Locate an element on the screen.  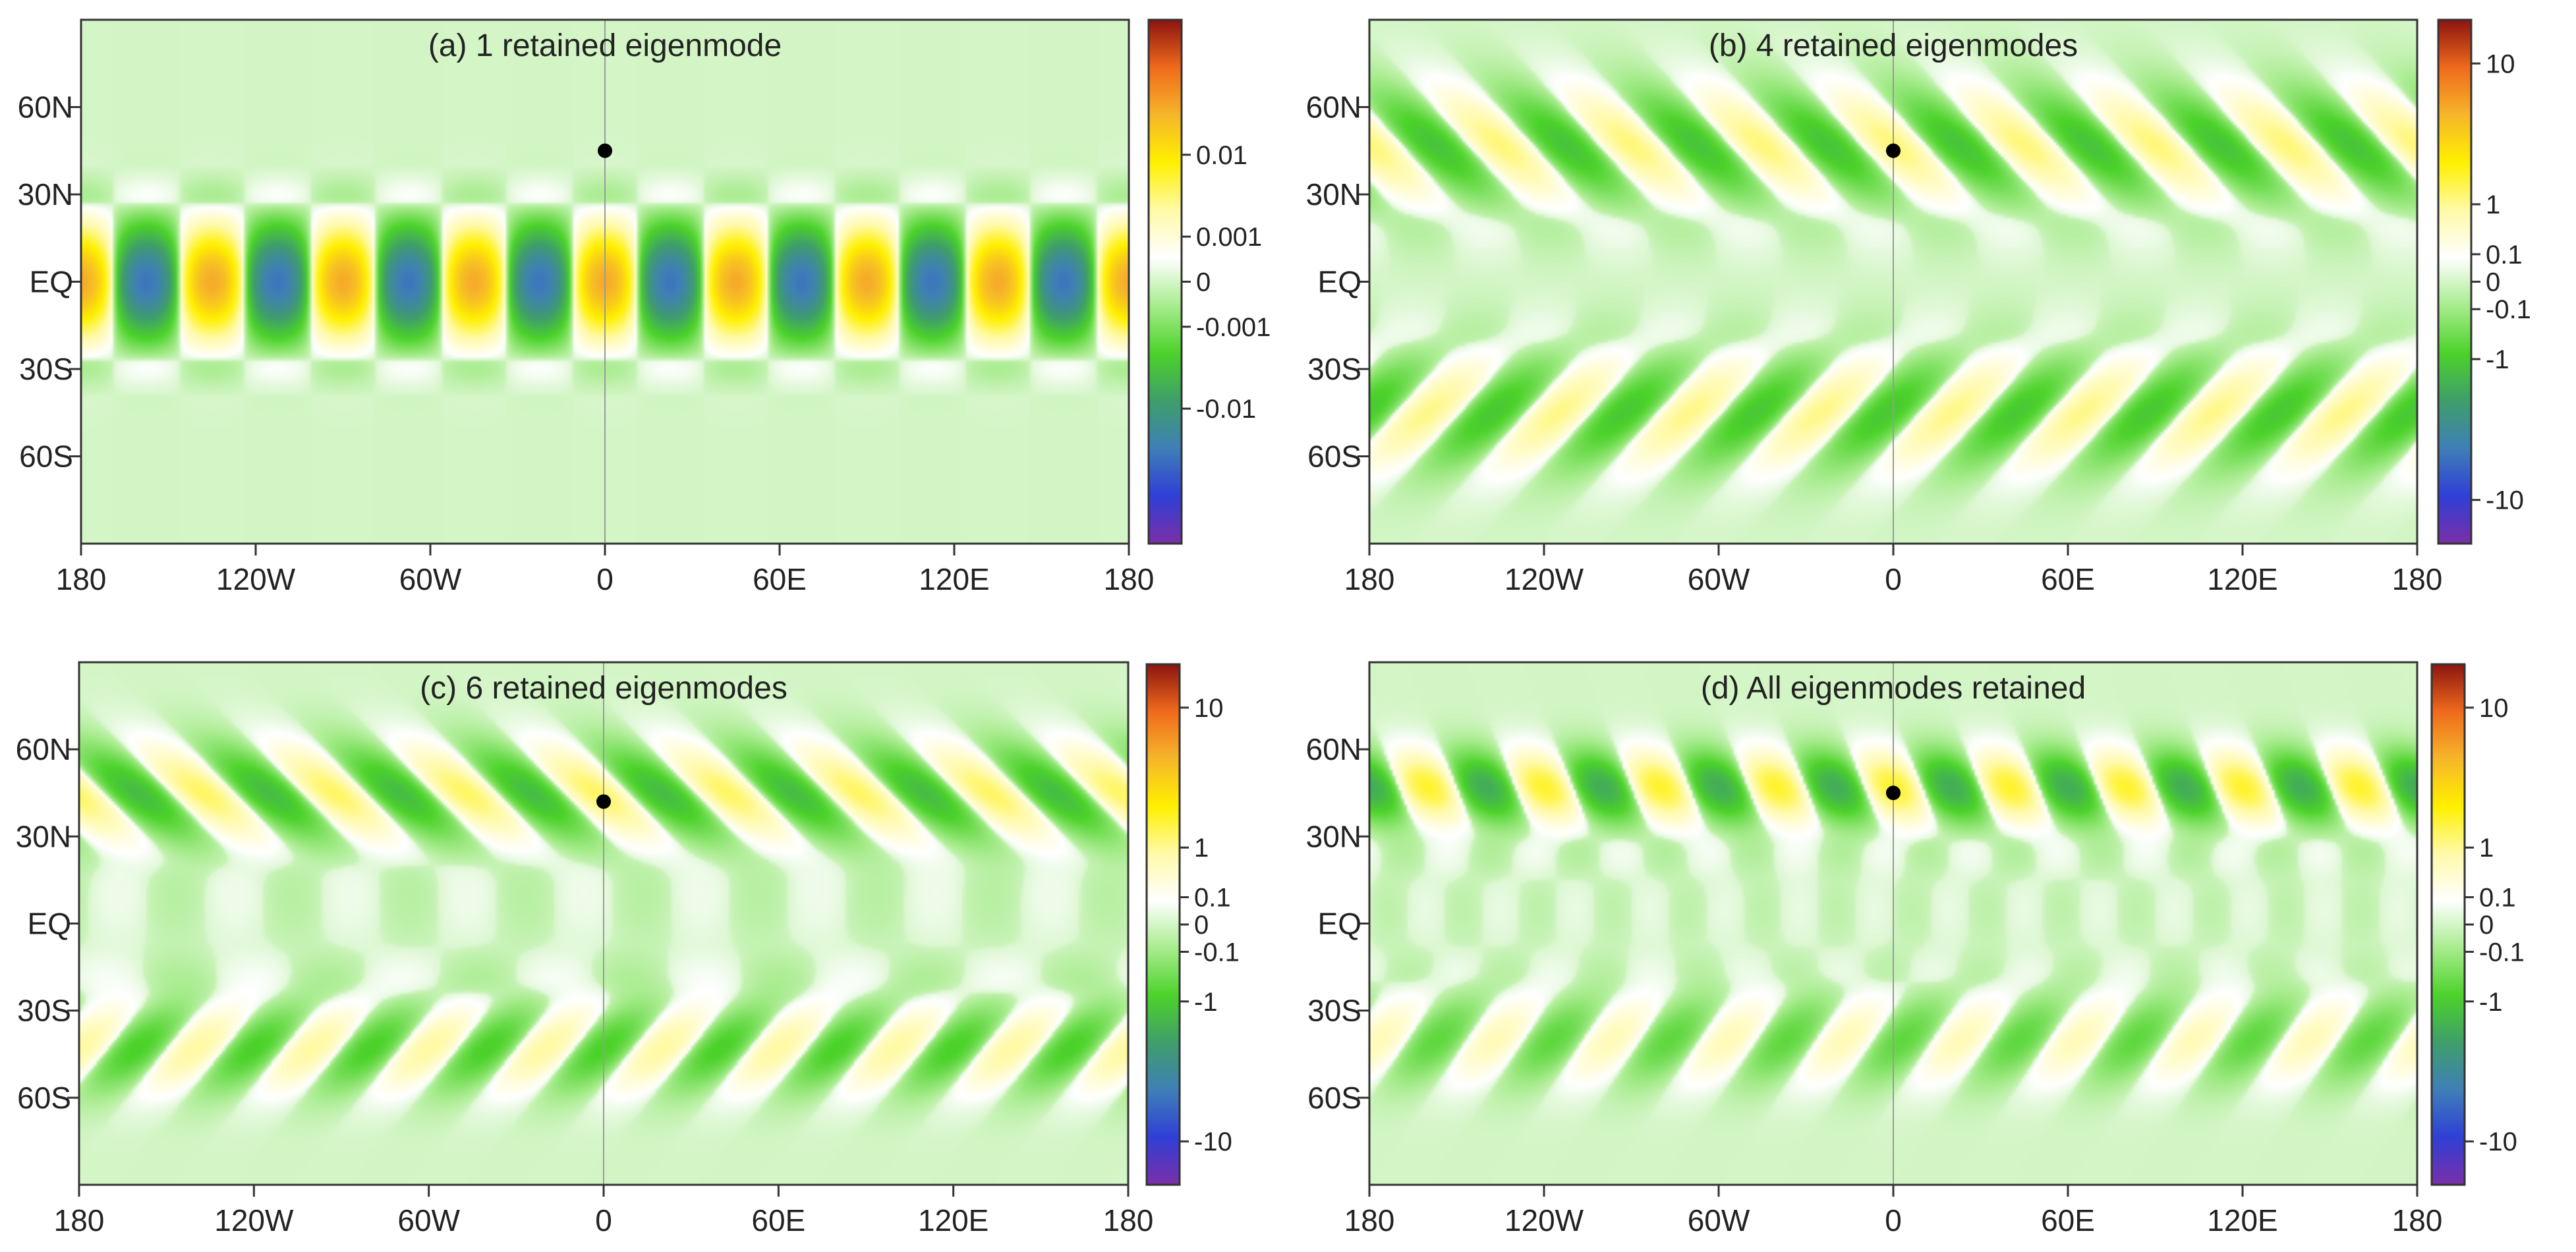
colorbar-tick-label-c: -0.1 is located at coordinates (1217, 953).